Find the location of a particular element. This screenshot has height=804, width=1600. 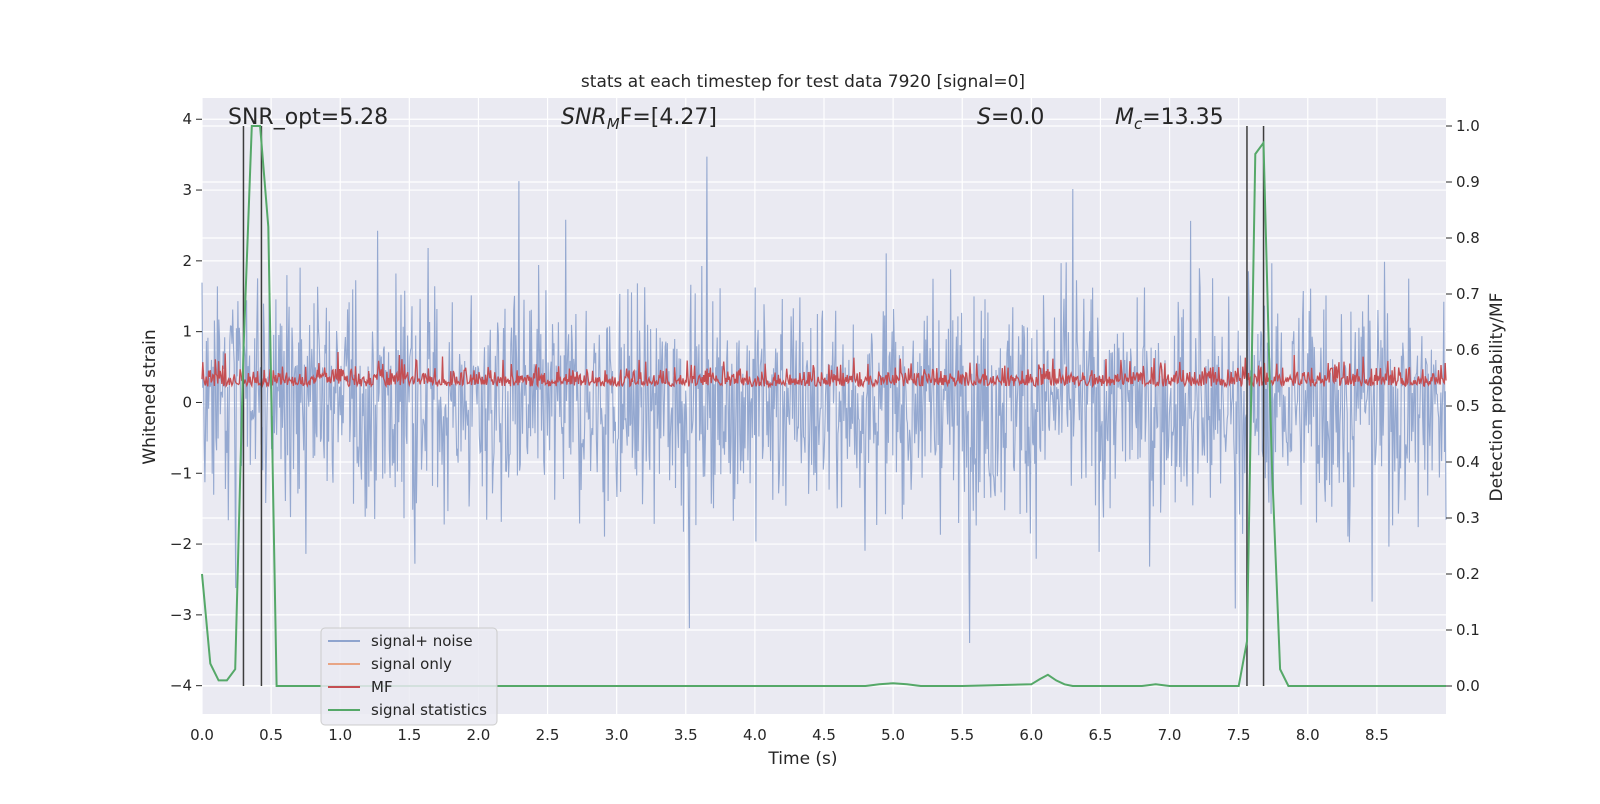

right-y-tick-label: 0.5 is located at coordinates (1468, 406).